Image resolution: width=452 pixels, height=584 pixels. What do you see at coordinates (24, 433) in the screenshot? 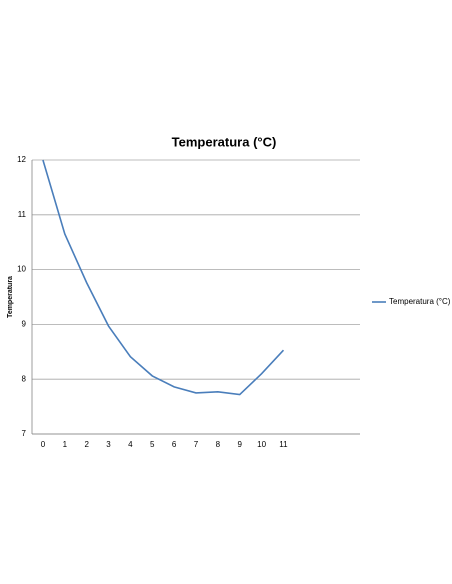
I see `y-tick-label: 7` at bounding box center [24, 433].